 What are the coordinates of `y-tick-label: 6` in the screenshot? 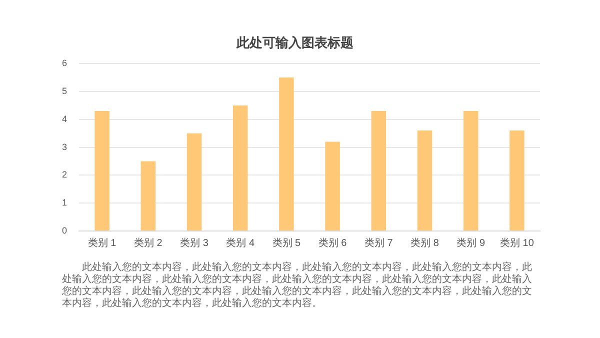 It's located at (65, 63).